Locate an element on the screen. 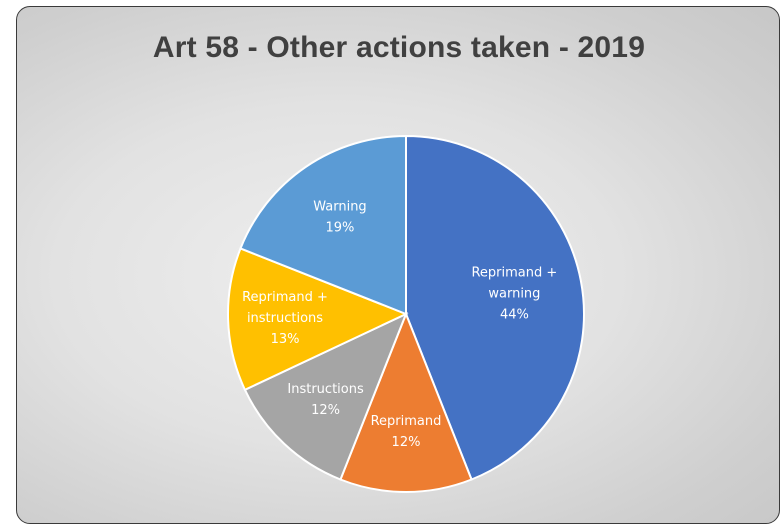  slice-name-label: Reprimand is located at coordinates (406, 421).